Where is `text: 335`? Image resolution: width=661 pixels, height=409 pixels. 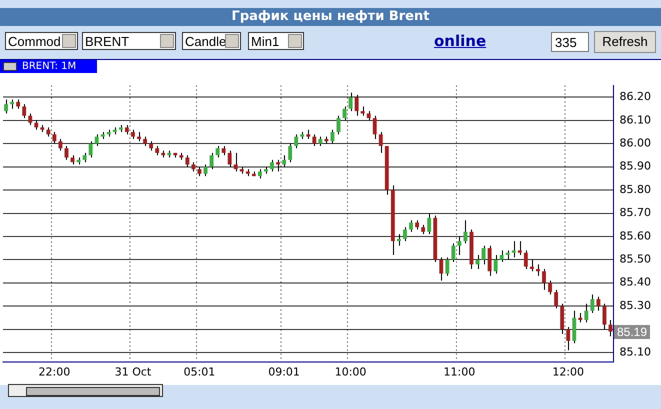
text: 335 is located at coordinates (570, 42).